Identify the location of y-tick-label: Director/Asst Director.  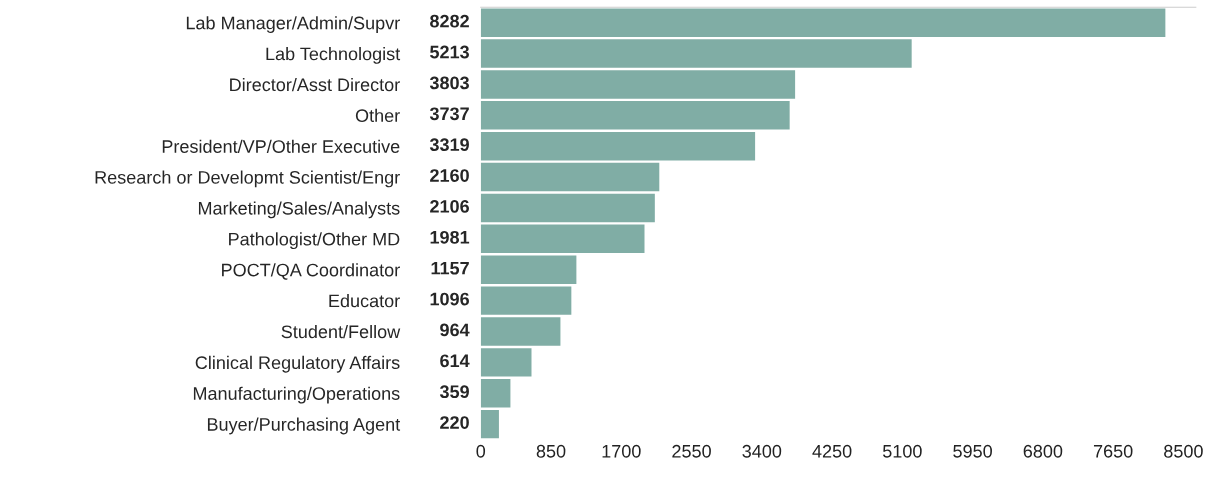
(315, 84).